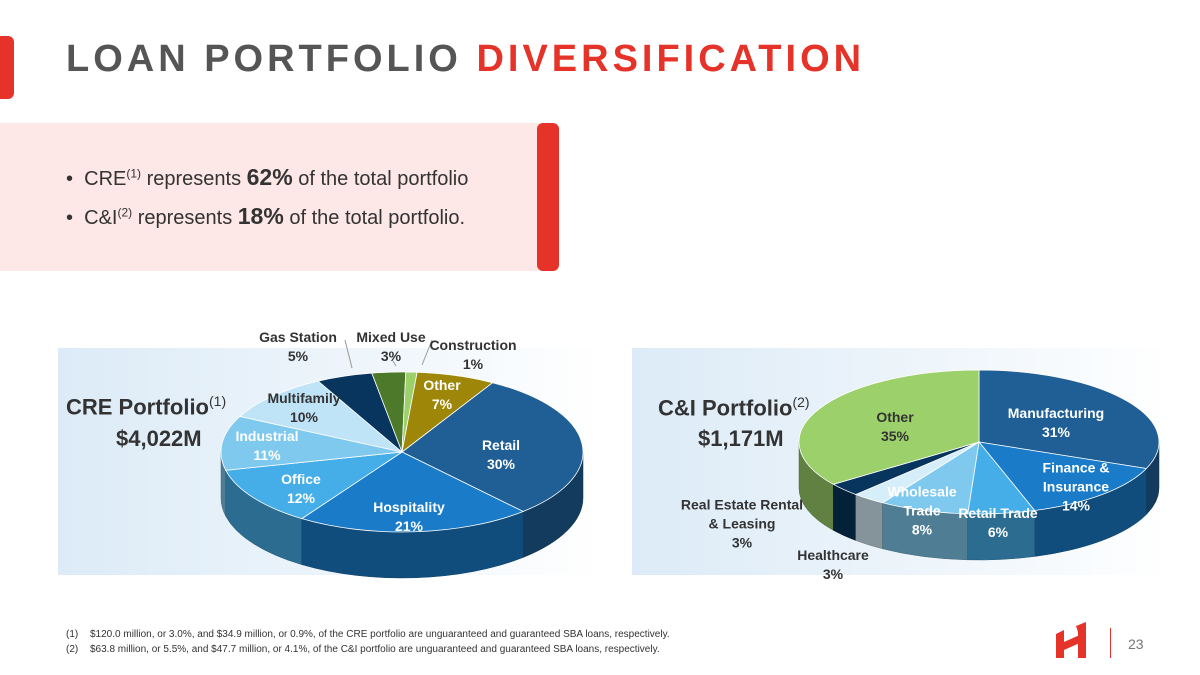  I want to click on bullet-ci-suffix: of the total portfolio., so click(374, 218).